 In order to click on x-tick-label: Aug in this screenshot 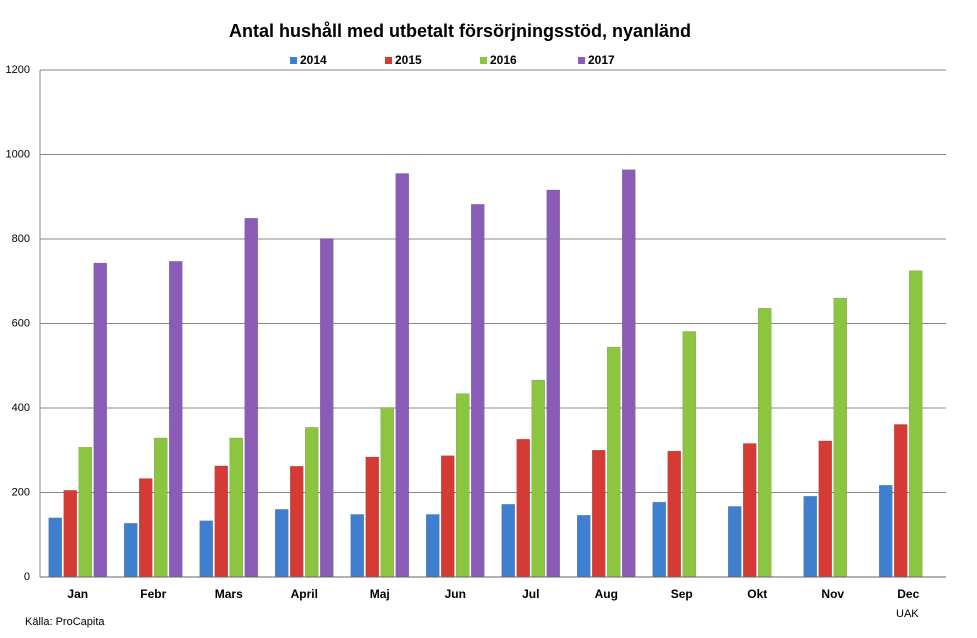, I will do `click(606, 594)`.